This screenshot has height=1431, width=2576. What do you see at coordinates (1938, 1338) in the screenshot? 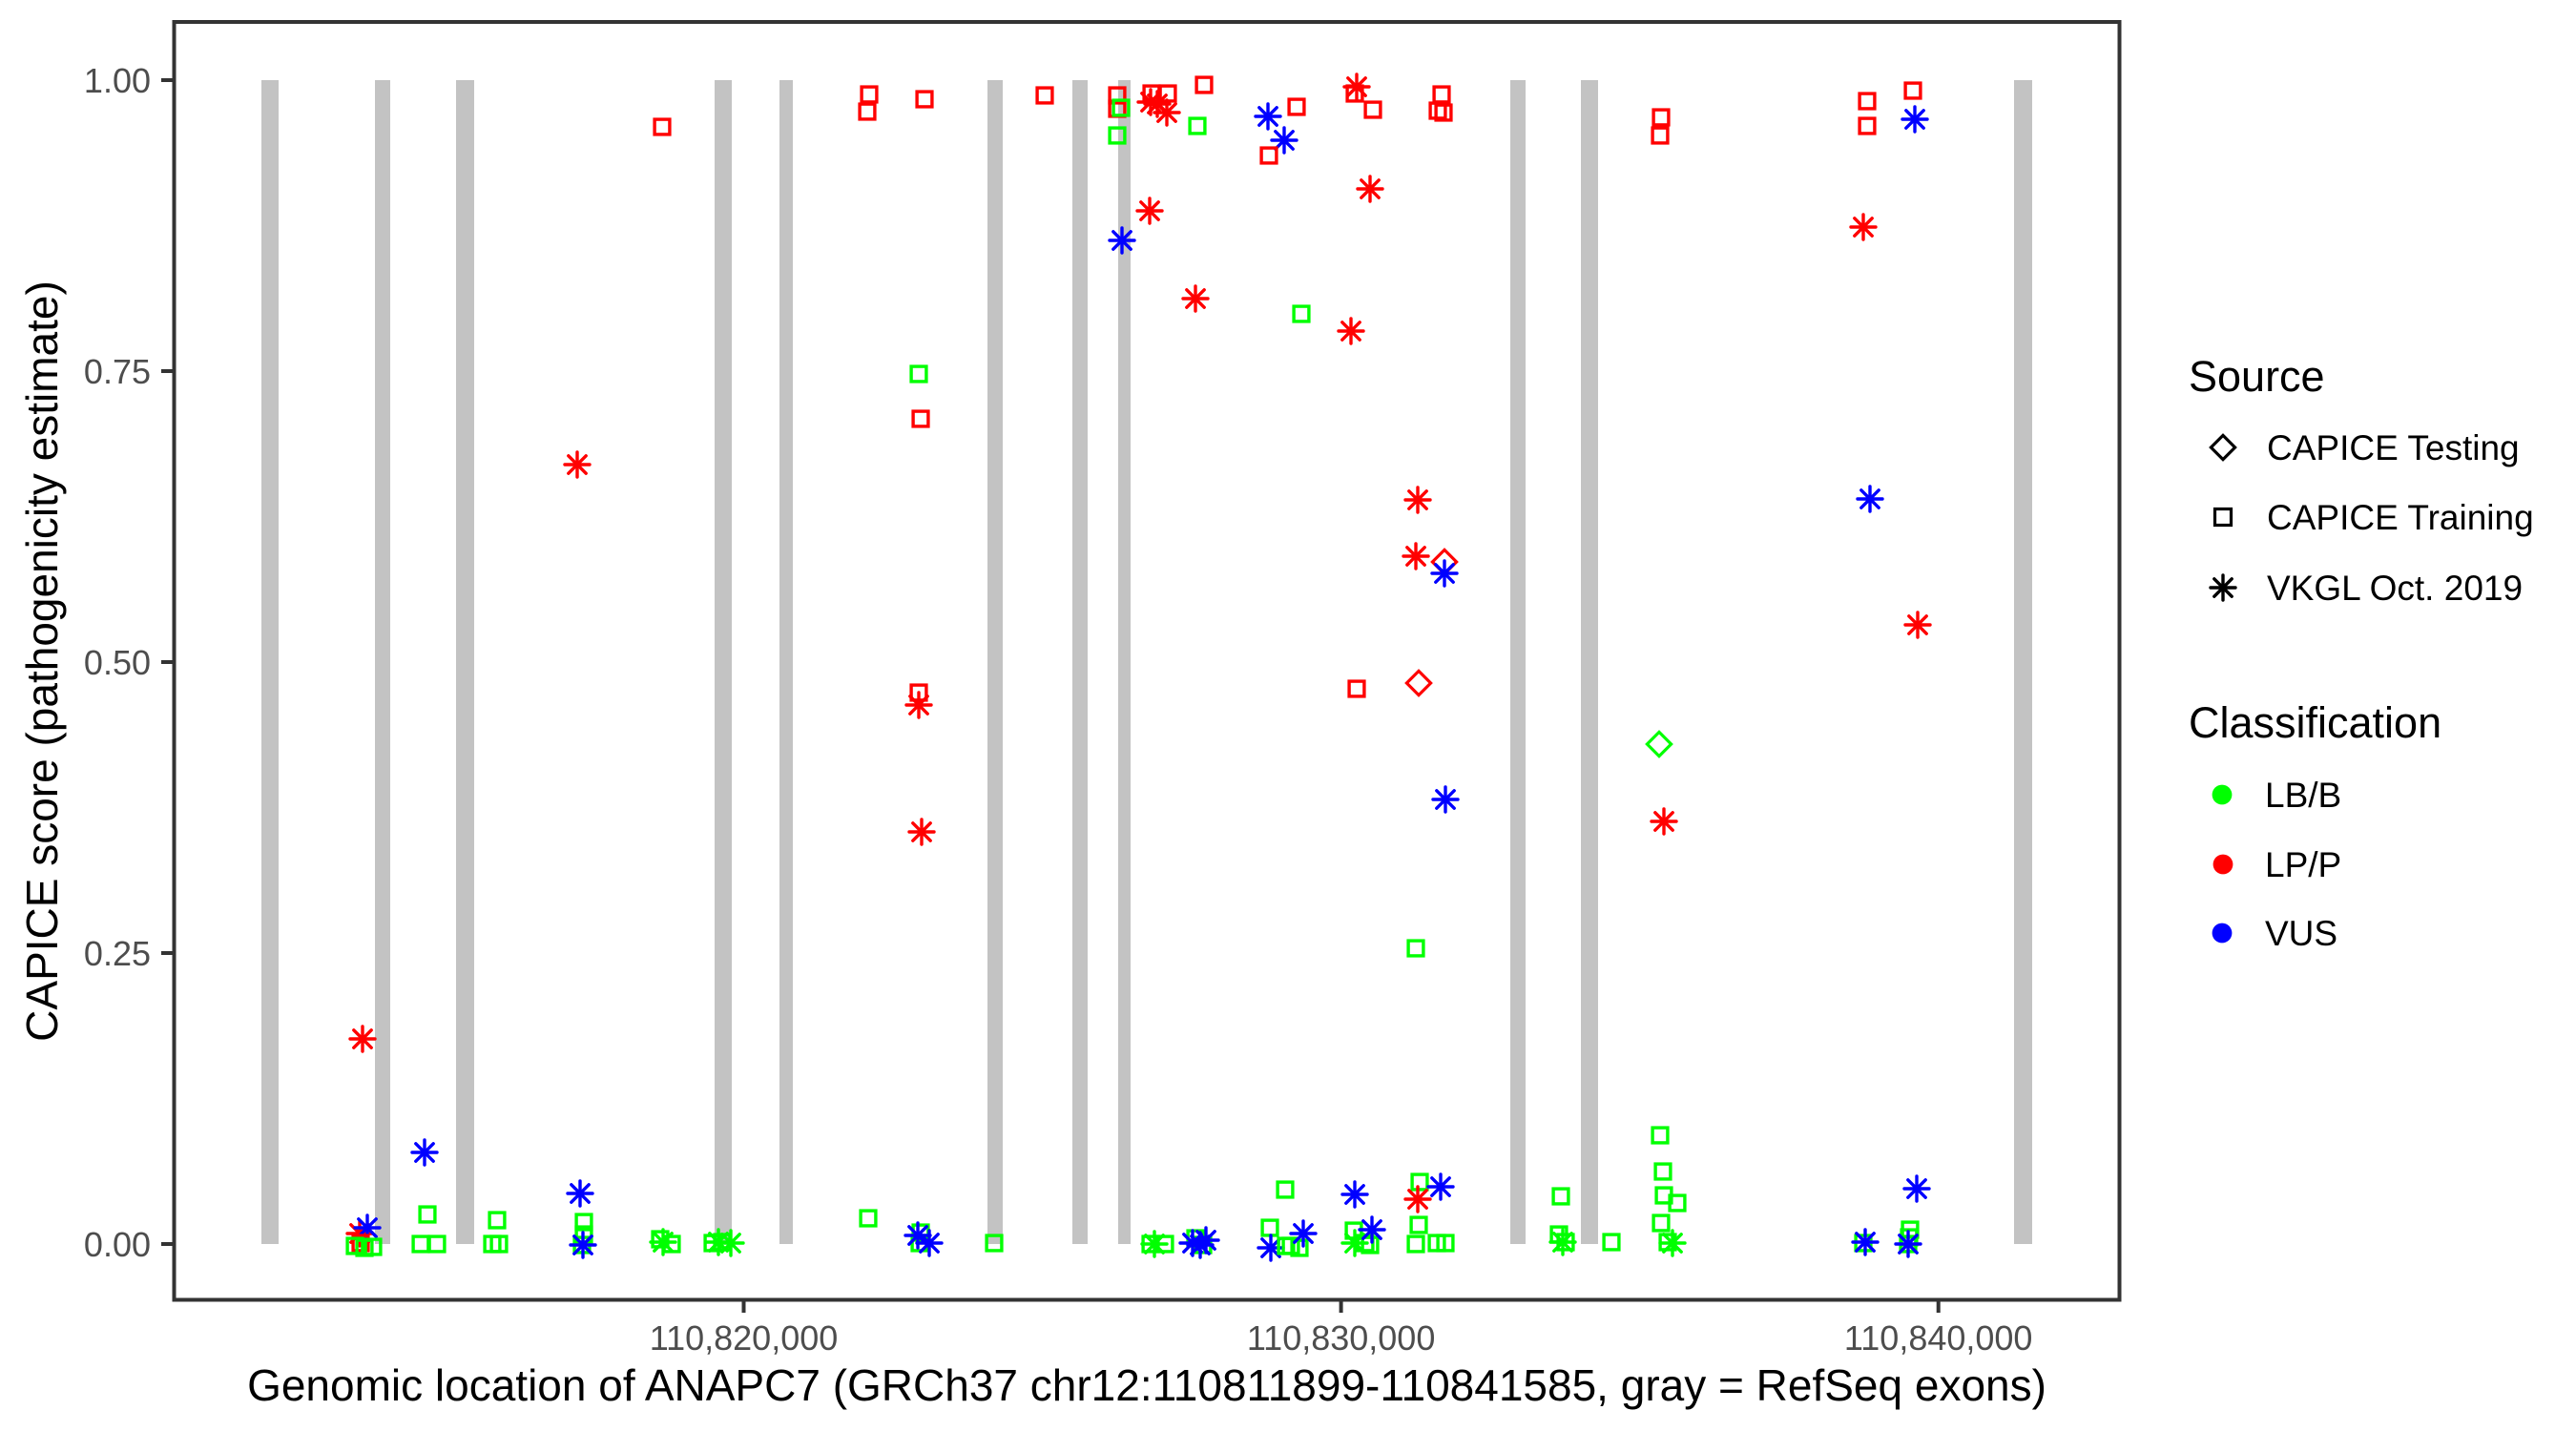
I see `svg-text: 110,840,000` at bounding box center [1938, 1338].